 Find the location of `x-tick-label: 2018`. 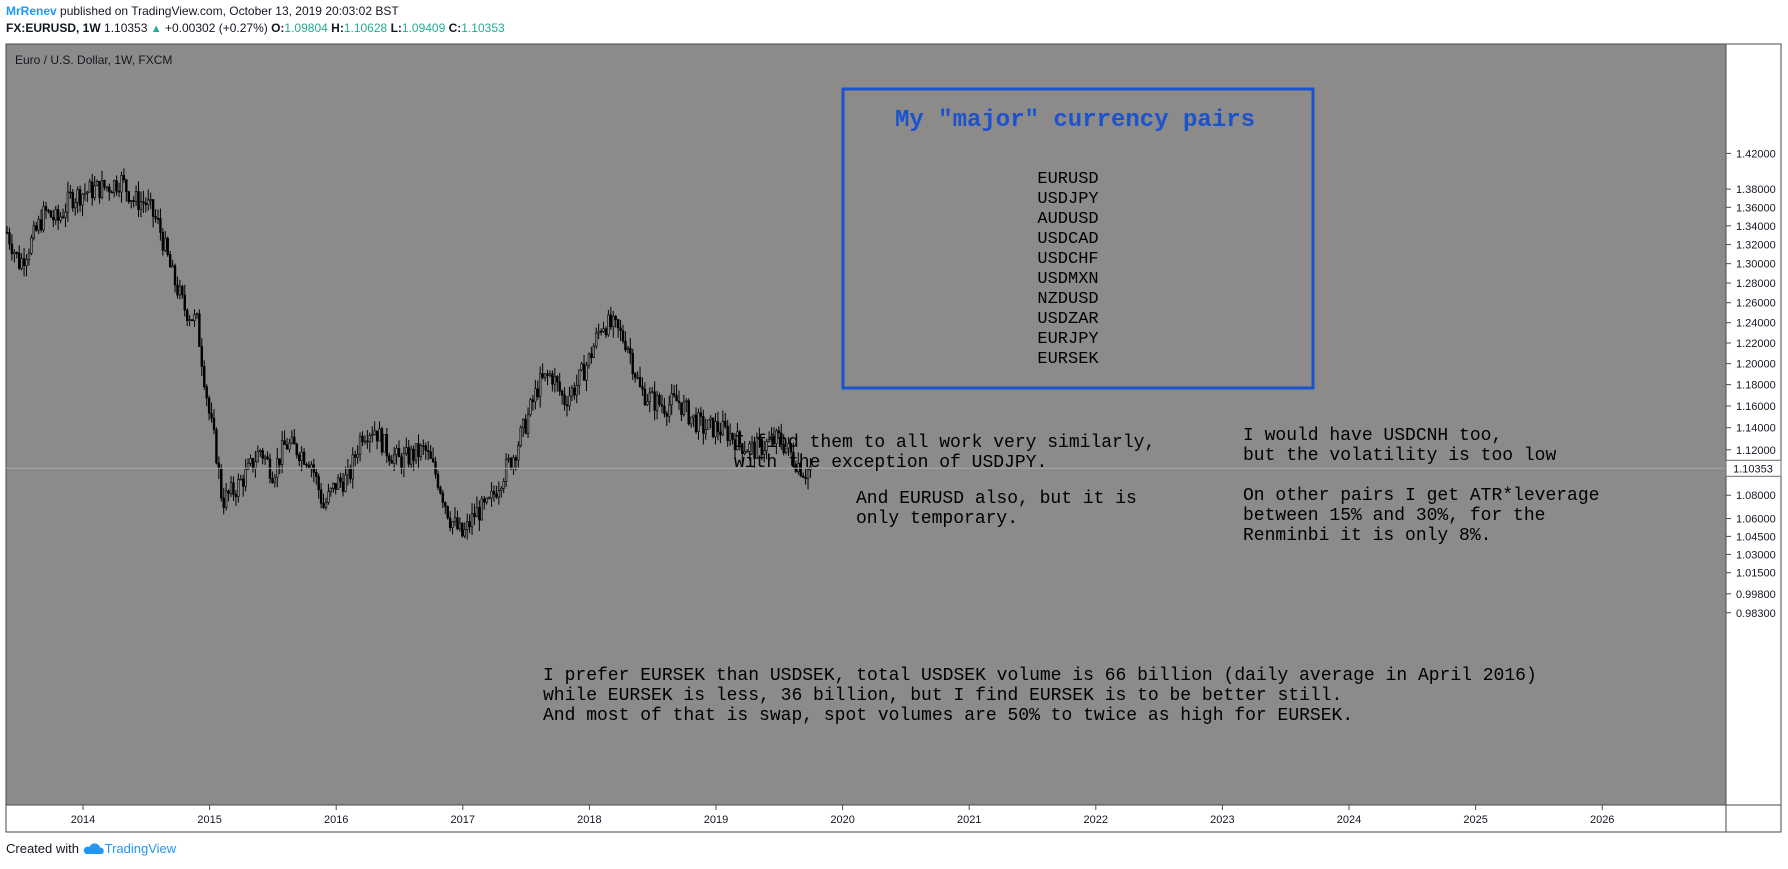

x-tick-label: 2018 is located at coordinates (589, 820).